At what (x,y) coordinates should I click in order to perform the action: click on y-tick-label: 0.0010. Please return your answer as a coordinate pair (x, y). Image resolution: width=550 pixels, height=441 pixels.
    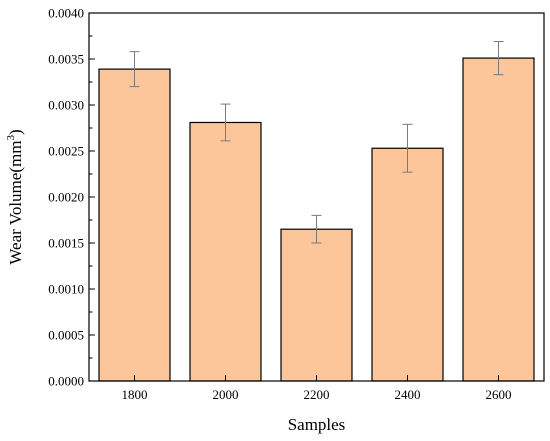
    Looking at the image, I should click on (66, 289).